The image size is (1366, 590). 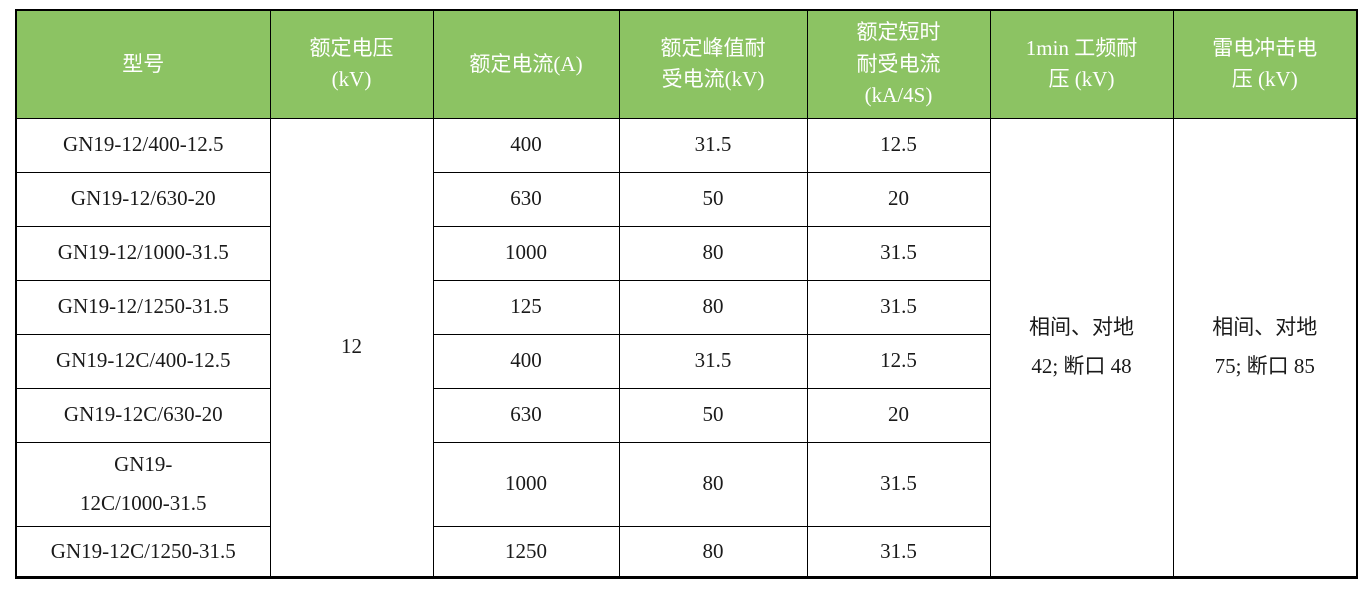 What do you see at coordinates (1081, 64) in the screenshot?
I see `header-cell-power-frequency-withstand: 1min 工频耐 压 (kV)` at bounding box center [1081, 64].